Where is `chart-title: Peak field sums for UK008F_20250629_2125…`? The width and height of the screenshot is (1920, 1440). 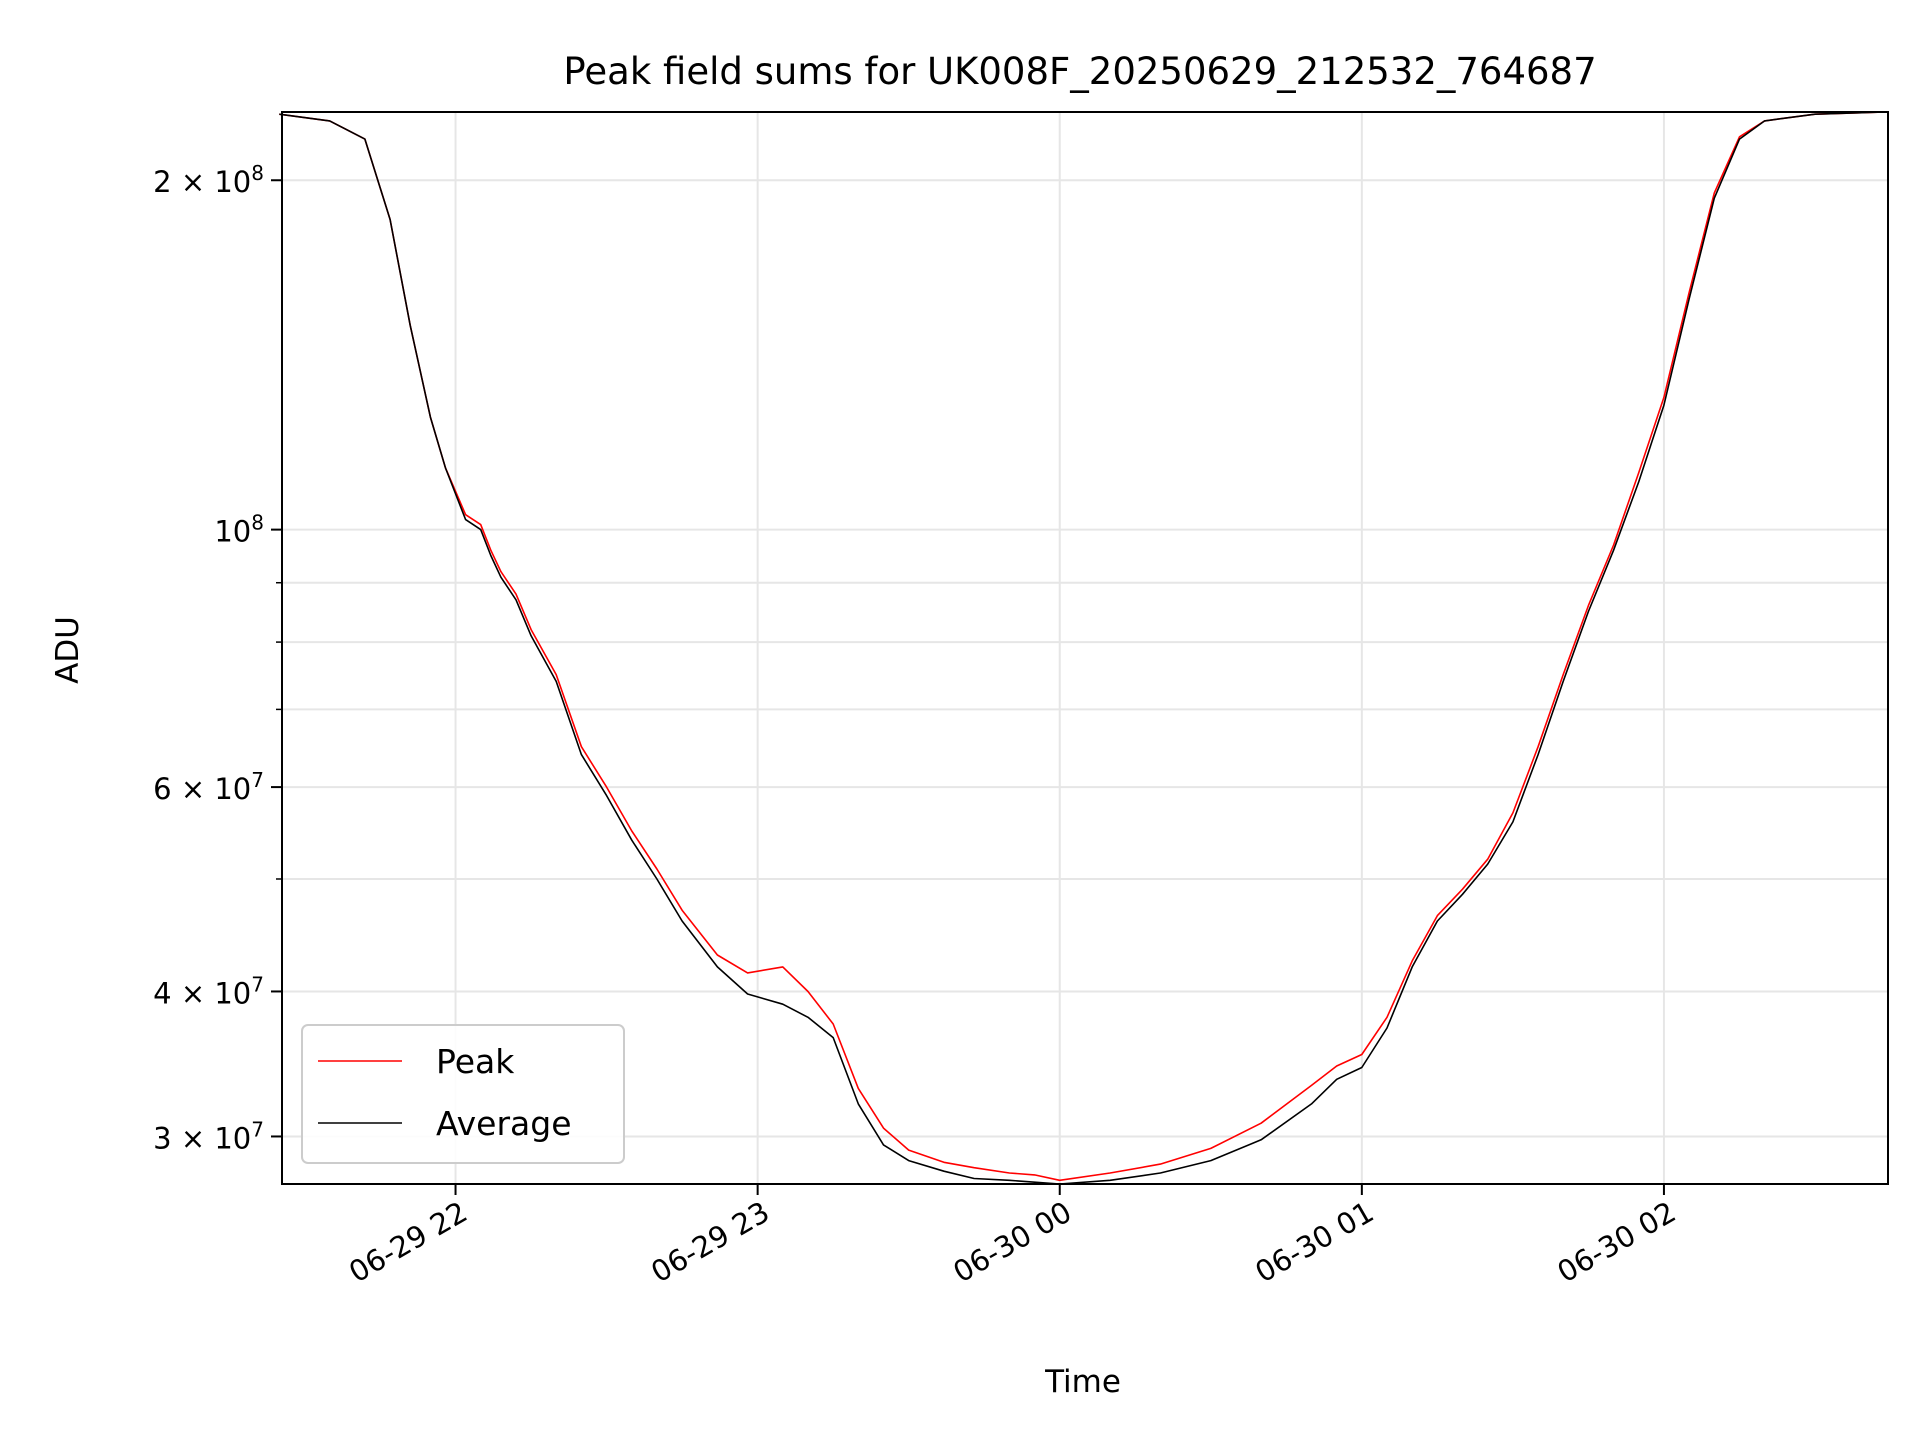 chart-title: Peak field sums for UK008F_20250629_2125… is located at coordinates (1079, 71).